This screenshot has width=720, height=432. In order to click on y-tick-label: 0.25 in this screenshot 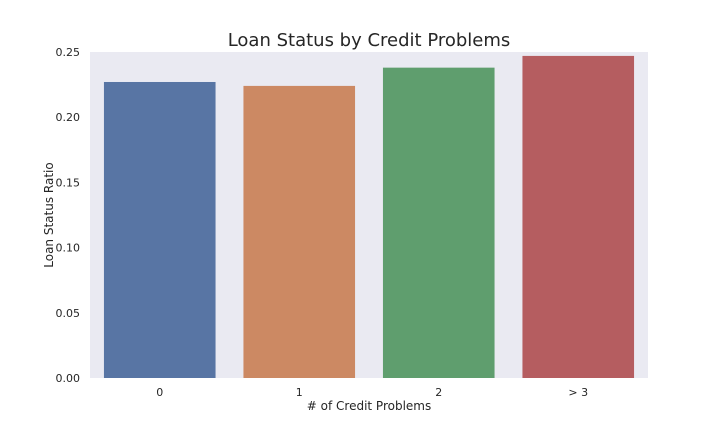, I will do `click(68, 52)`.